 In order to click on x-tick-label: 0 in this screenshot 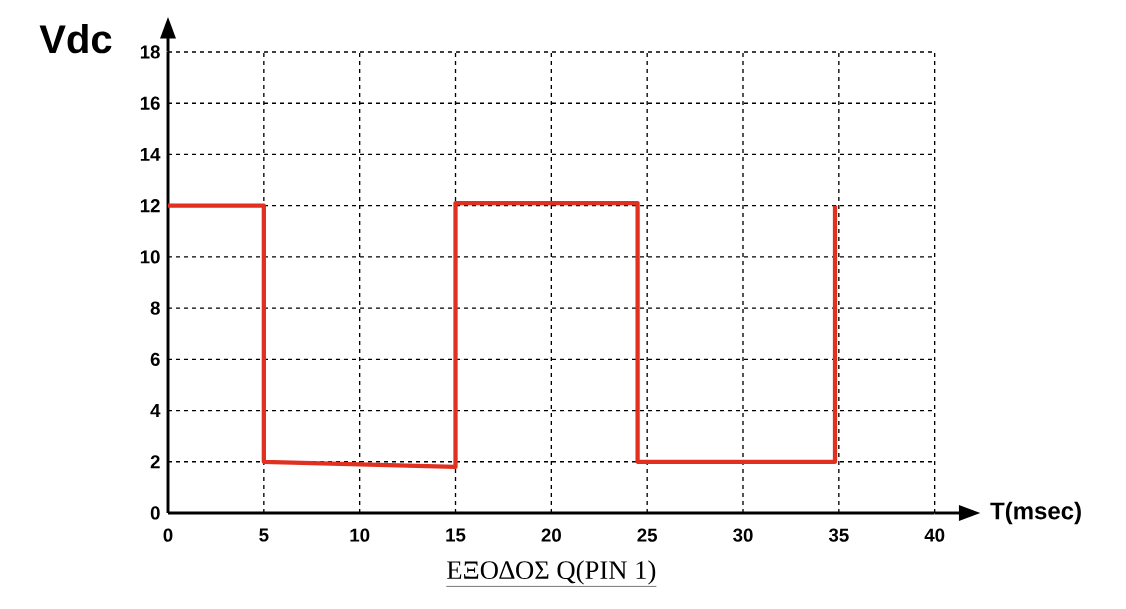, I will do `click(168, 535)`.